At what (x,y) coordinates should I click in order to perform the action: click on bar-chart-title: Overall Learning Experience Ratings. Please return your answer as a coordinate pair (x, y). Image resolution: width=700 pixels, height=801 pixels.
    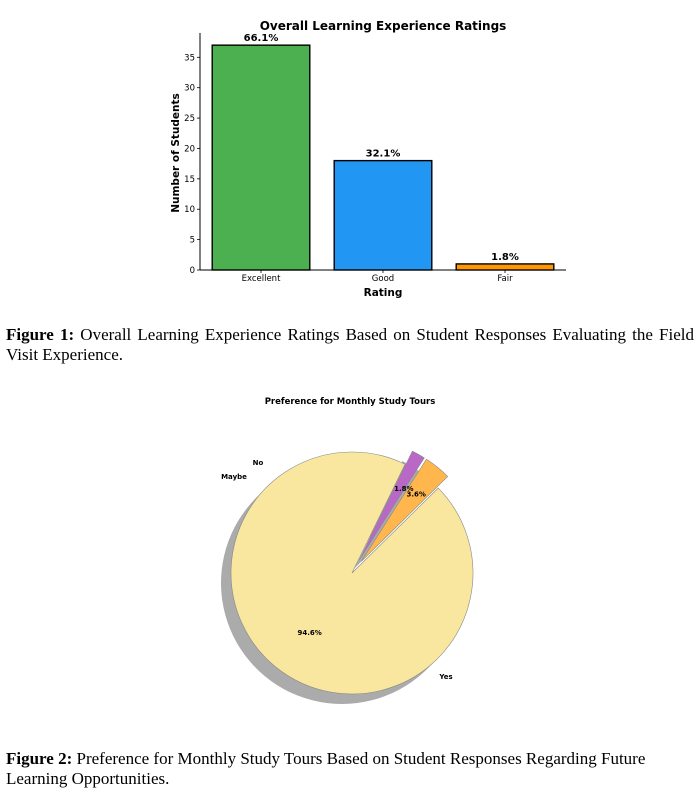
    Looking at the image, I should click on (383, 26).